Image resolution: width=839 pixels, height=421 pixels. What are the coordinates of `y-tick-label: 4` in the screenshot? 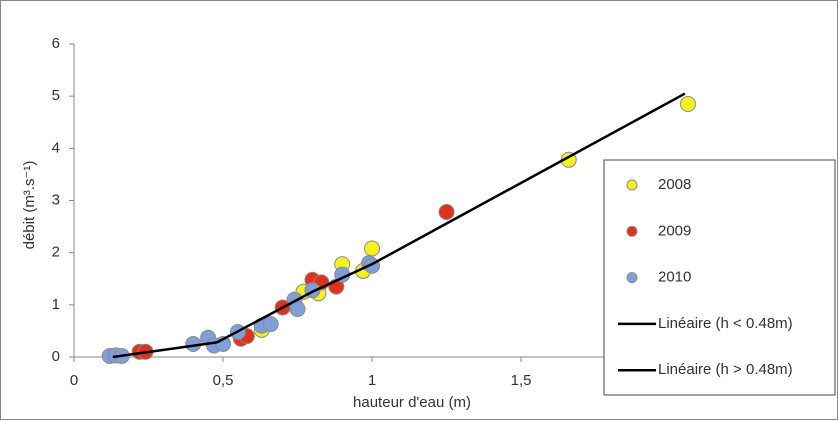 It's located at (56, 147).